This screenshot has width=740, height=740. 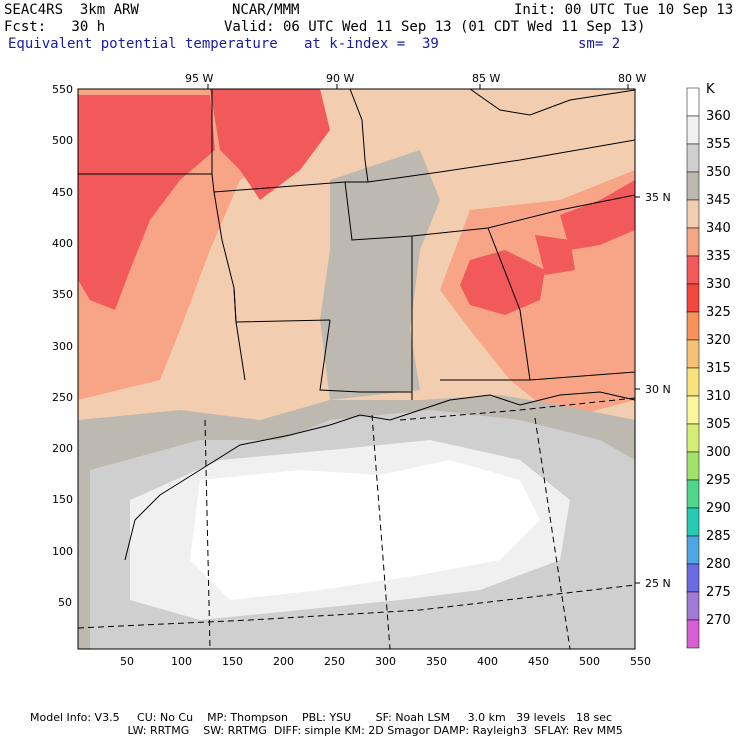 I want to click on left-axis-label: 400, so click(x=62, y=243).